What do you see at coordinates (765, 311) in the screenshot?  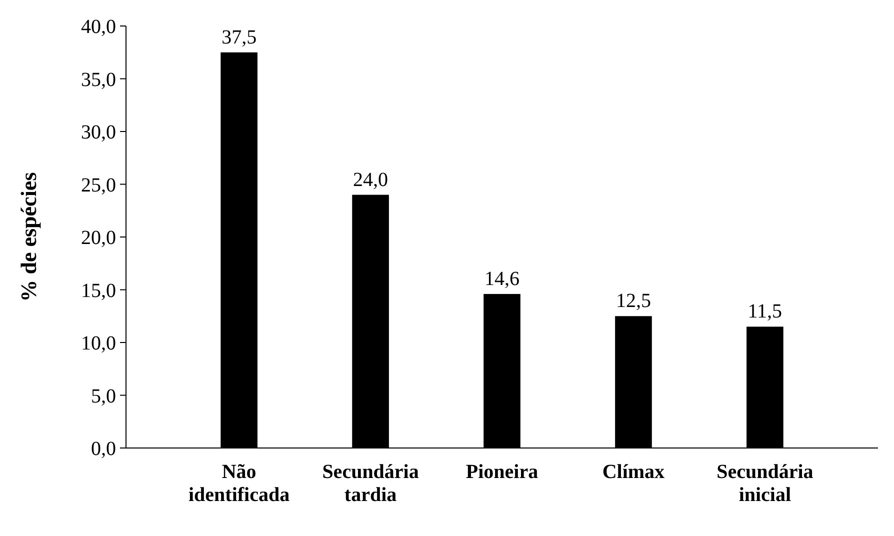 I see `data-label: 11,5` at bounding box center [765, 311].